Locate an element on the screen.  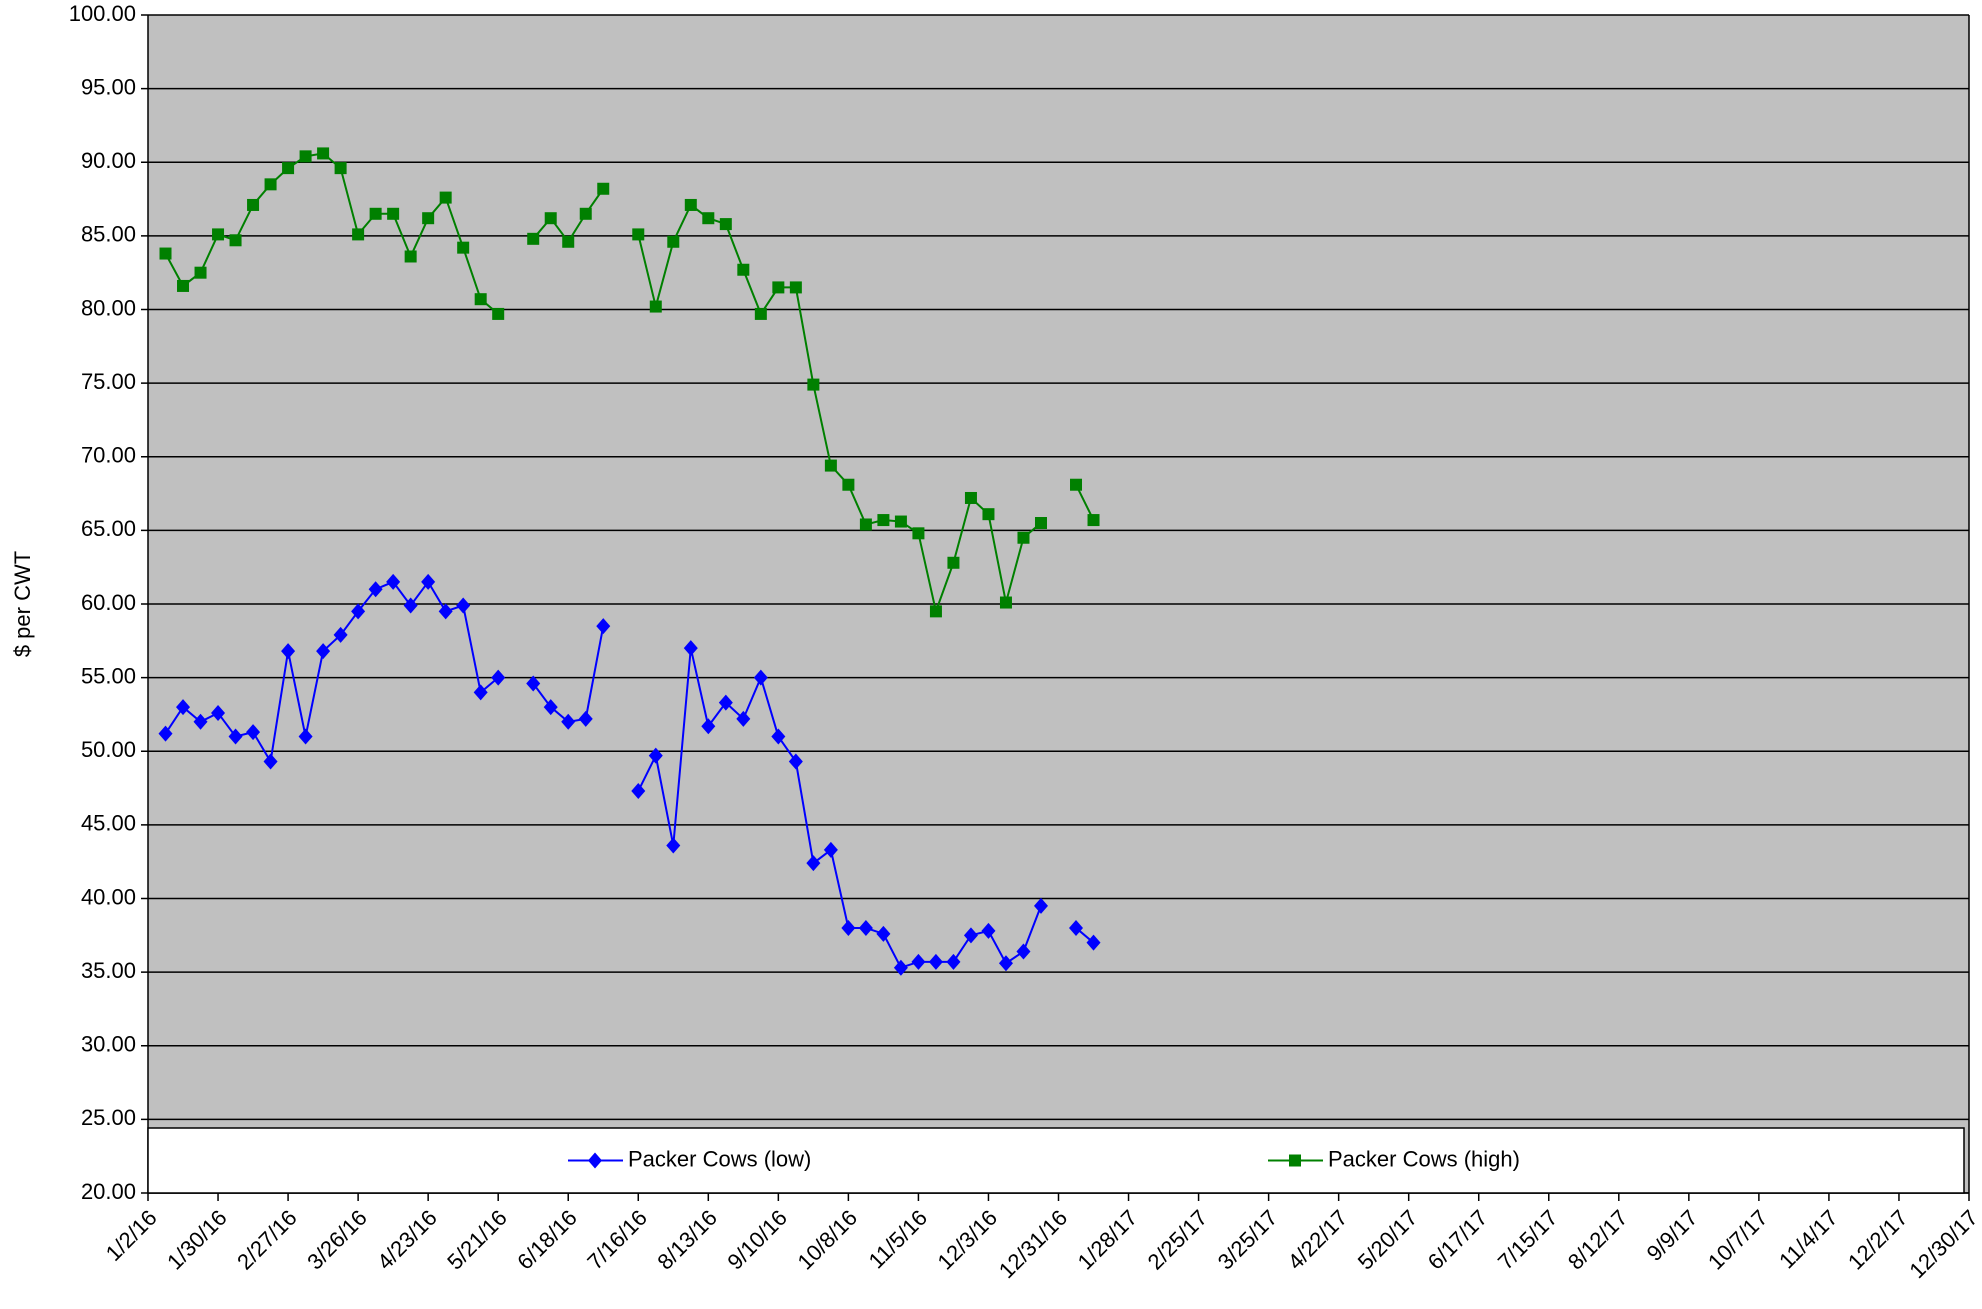
y-tick-label: 60.00 is located at coordinates (108, 602).